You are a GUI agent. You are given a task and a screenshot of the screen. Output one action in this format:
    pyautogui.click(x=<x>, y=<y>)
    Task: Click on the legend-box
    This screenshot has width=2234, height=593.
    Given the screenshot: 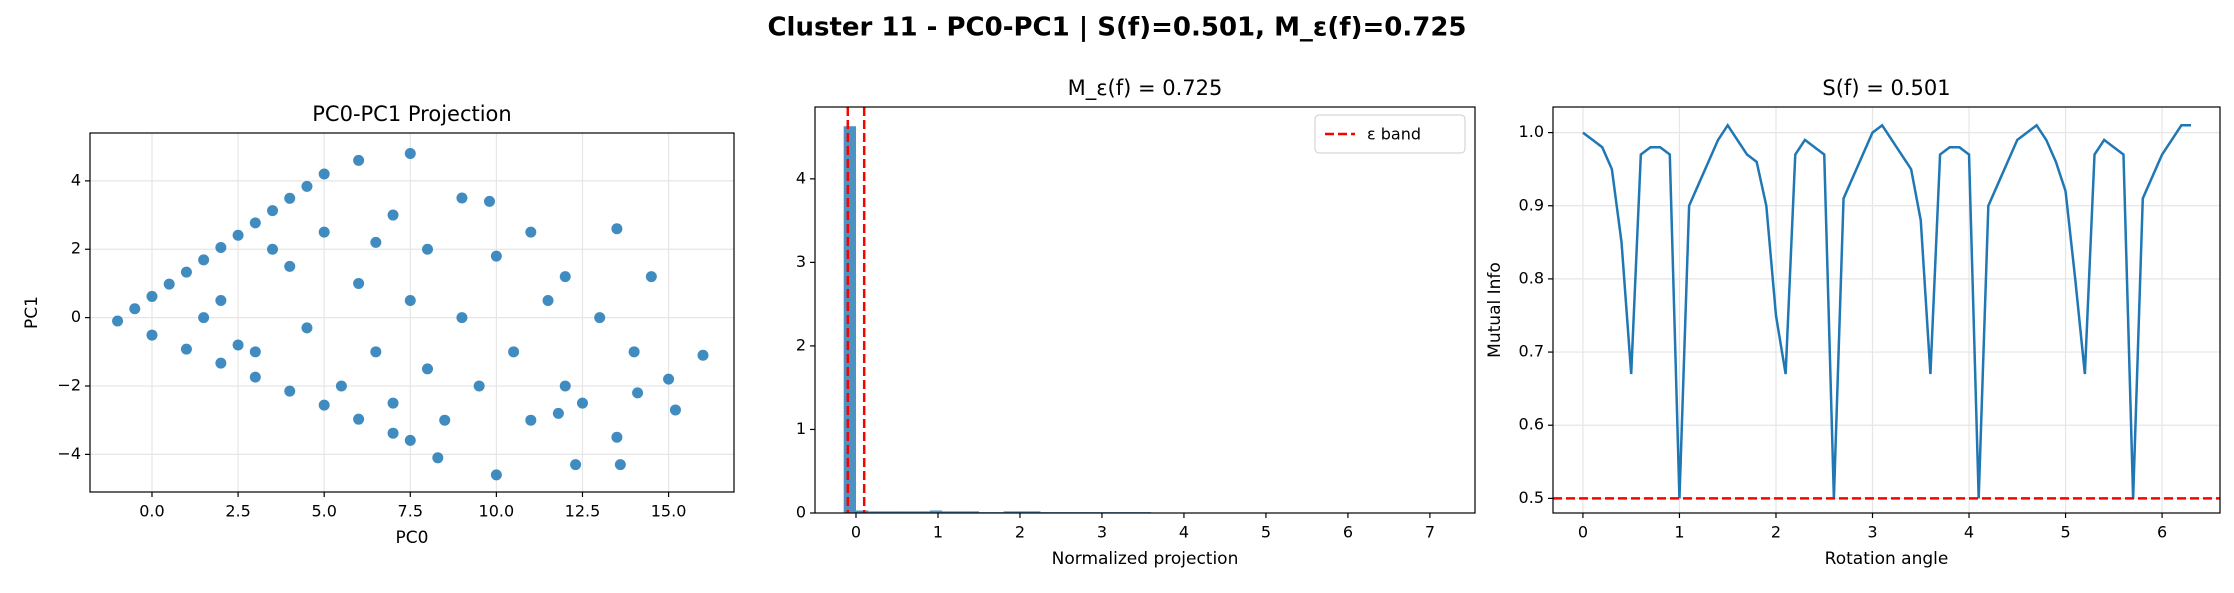 What is the action you would take?
    pyautogui.click(x=1390, y=134)
    